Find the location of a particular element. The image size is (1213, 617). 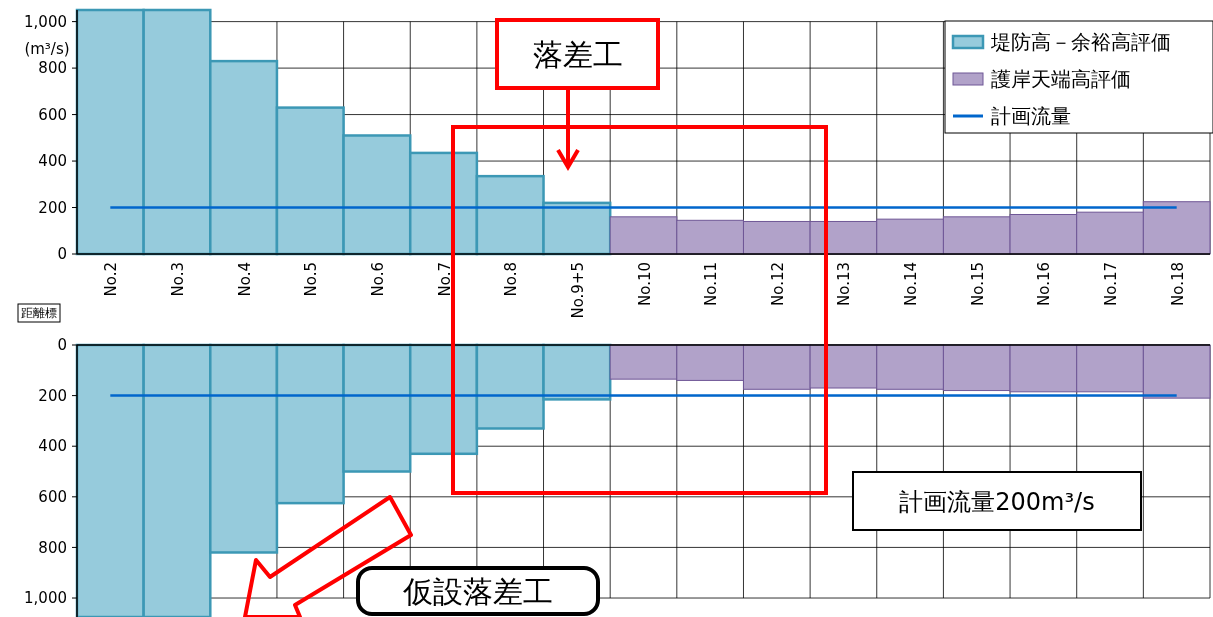

x-axis-title: 距離標 is located at coordinates (39, 313).